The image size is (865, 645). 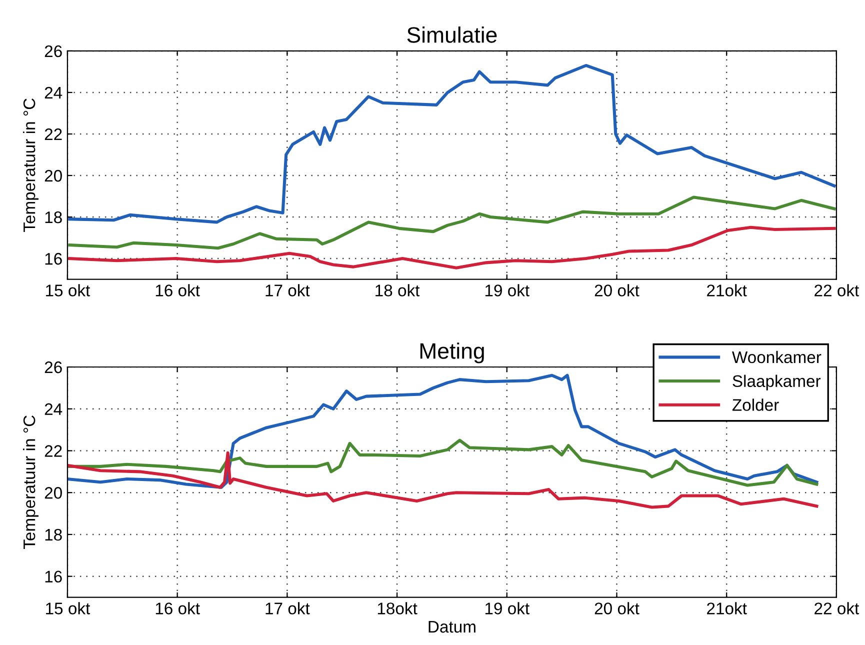 What do you see at coordinates (398, 290) in the screenshot?
I see `x-tick-label: 18 okt` at bounding box center [398, 290].